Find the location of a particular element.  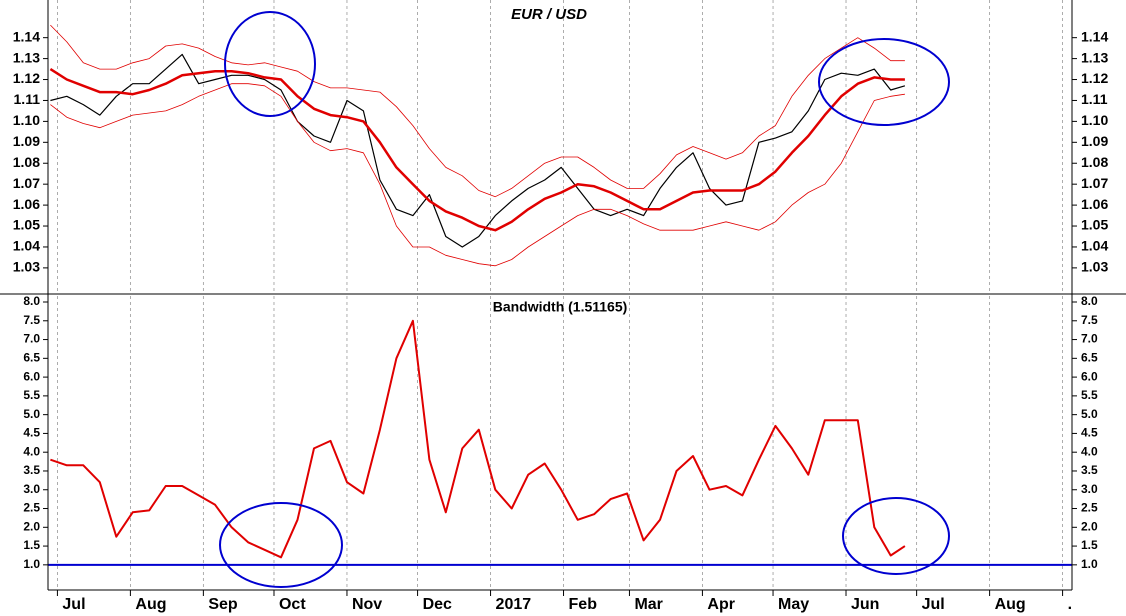

x-tick-label: Apr is located at coordinates (721, 604).